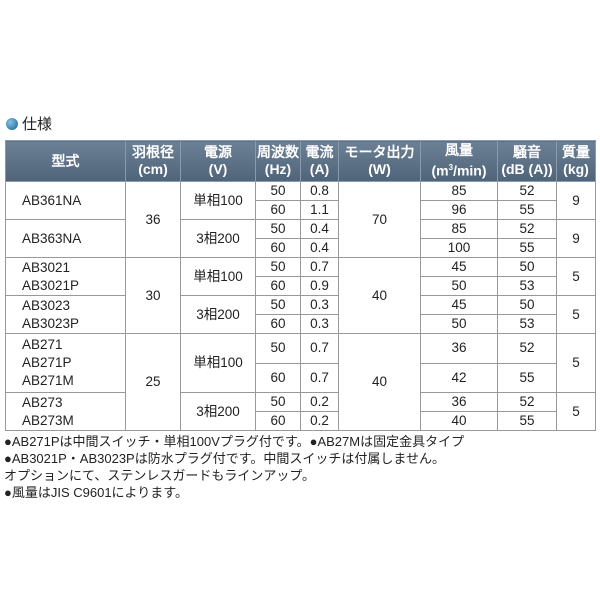 The image size is (600, 600). Describe the element at coordinates (65, 314) in the screenshot. I see `model-cell: AB3023 AB3023P` at that location.